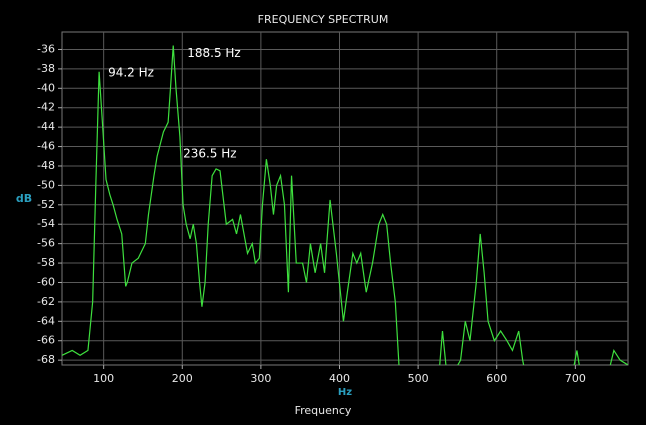 The image size is (646, 425). What do you see at coordinates (323, 19) in the screenshot?
I see `chart-title: FREQUENCY SPECTRUM` at bounding box center [323, 19].